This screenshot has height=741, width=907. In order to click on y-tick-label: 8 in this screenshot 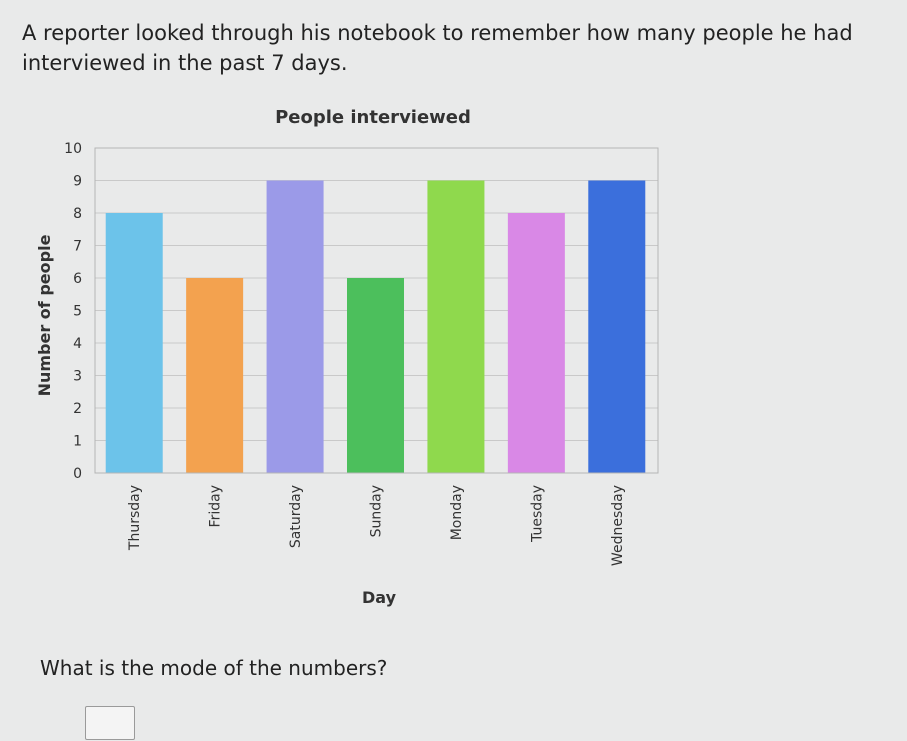, I will do `click(77, 214)`.